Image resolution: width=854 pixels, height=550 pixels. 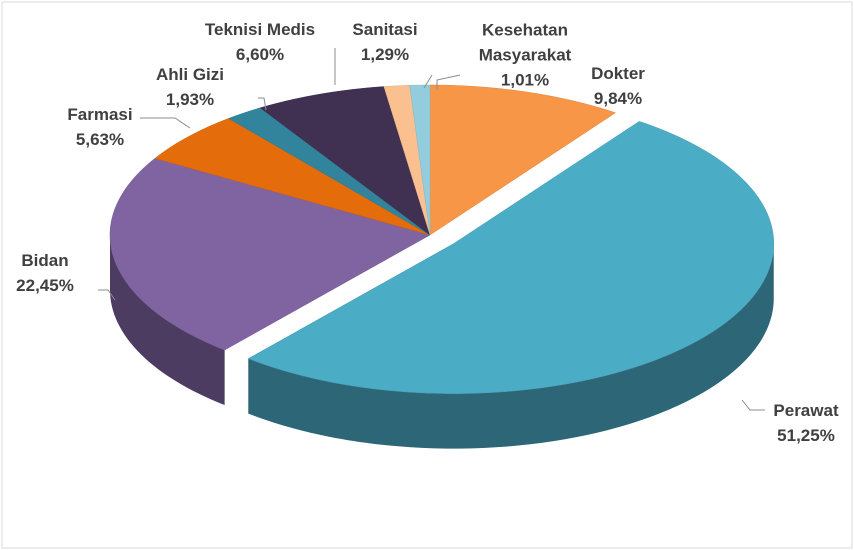 What do you see at coordinates (618, 86) in the screenshot?
I see `data-label: Dokter 9,84%` at bounding box center [618, 86].